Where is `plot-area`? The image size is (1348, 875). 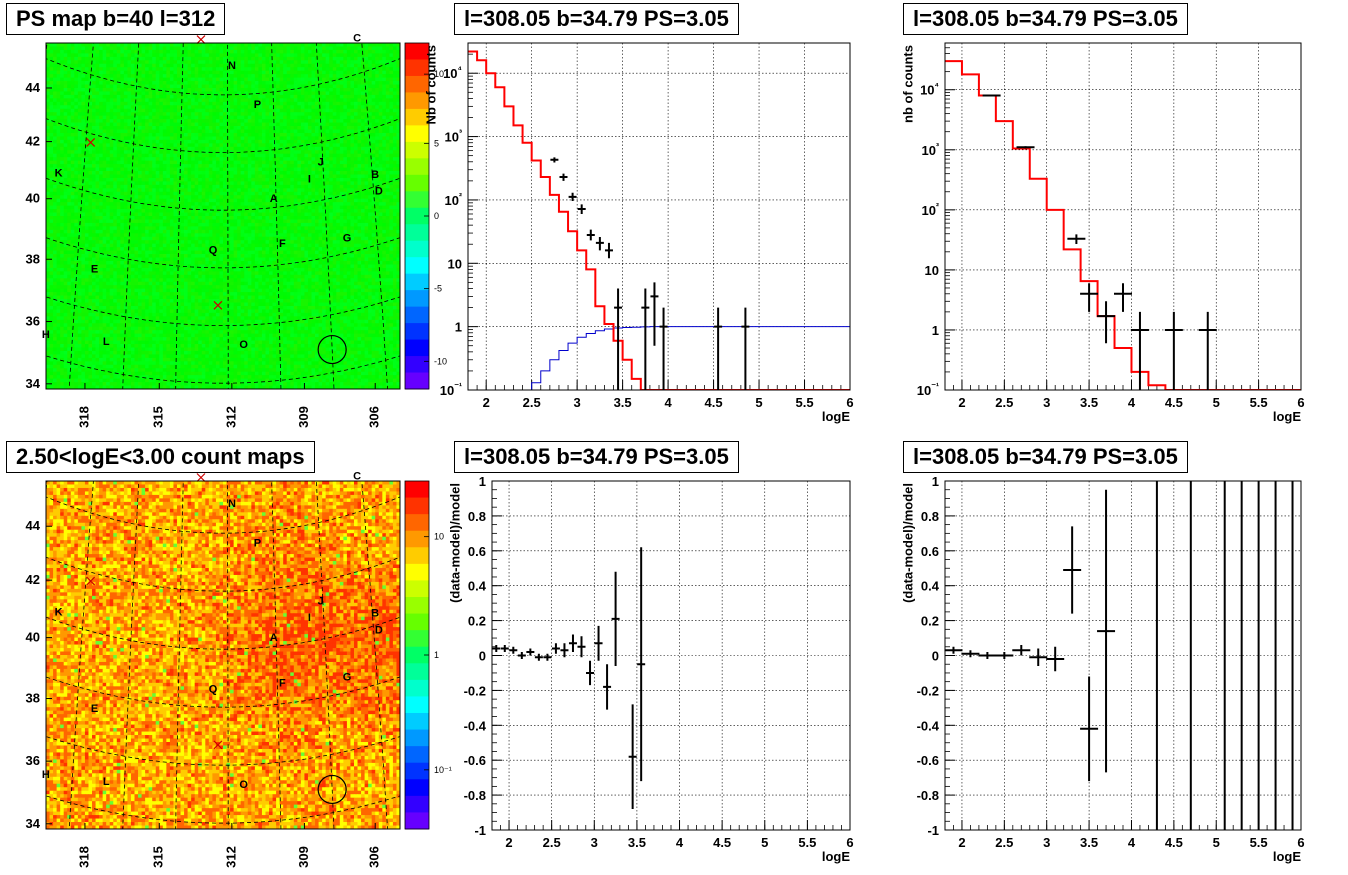
plot-area is located at coordinates (659, 216).